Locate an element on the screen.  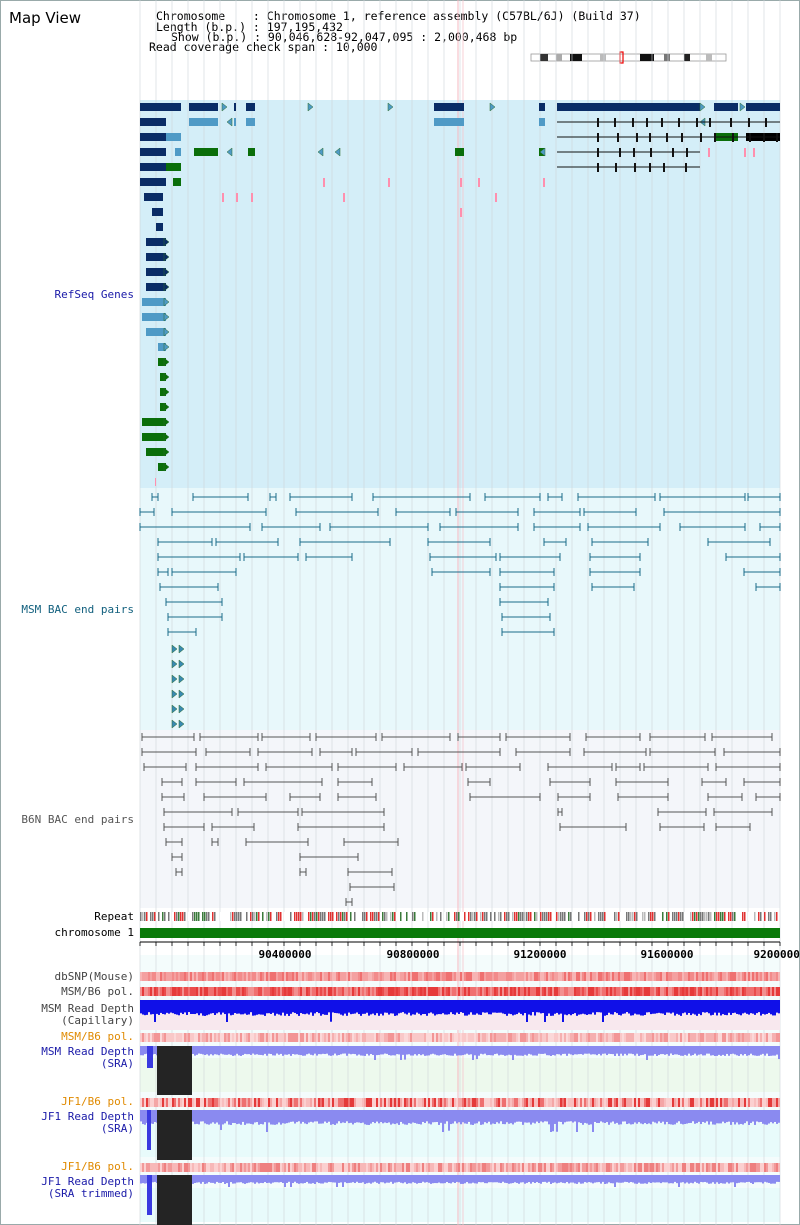
msm-depth-sra-label: MSM Read Depth (SRA) is located at coordinates (87, 1057).